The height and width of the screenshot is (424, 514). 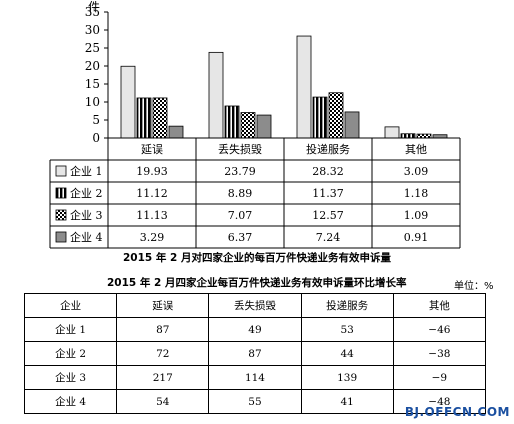 What do you see at coordinates (86, 215) in the screenshot?
I see `legend-label: 企业 3` at bounding box center [86, 215].